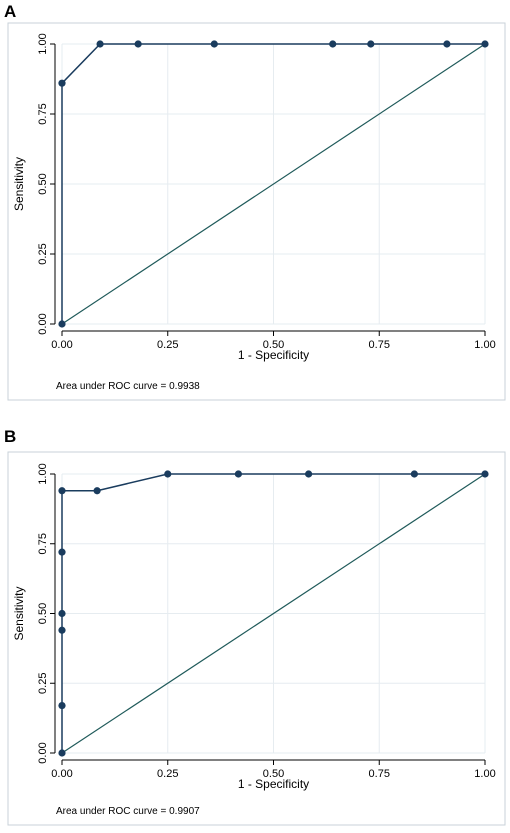 This screenshot has width=510, height=833. Describe the element at coordinates (128, 386) in the screenshot. I see `auc-annotation: Area under ROC curve = 0.9938` at that location.